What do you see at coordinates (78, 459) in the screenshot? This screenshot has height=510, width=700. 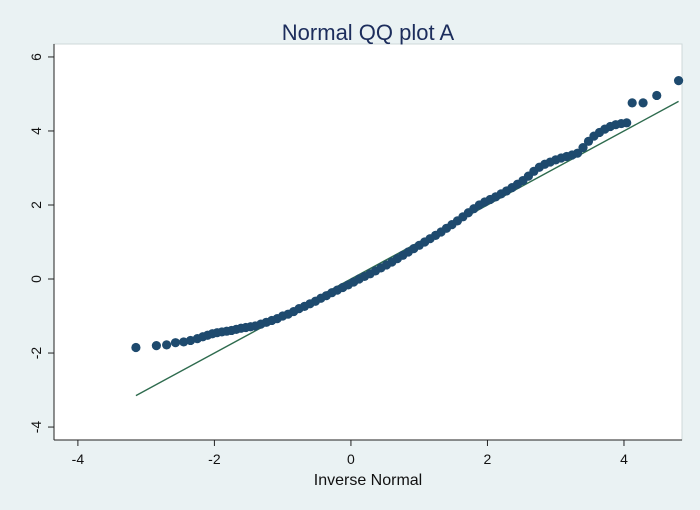 I see `x-tick-label: -4` at bounding box center [78, 459].